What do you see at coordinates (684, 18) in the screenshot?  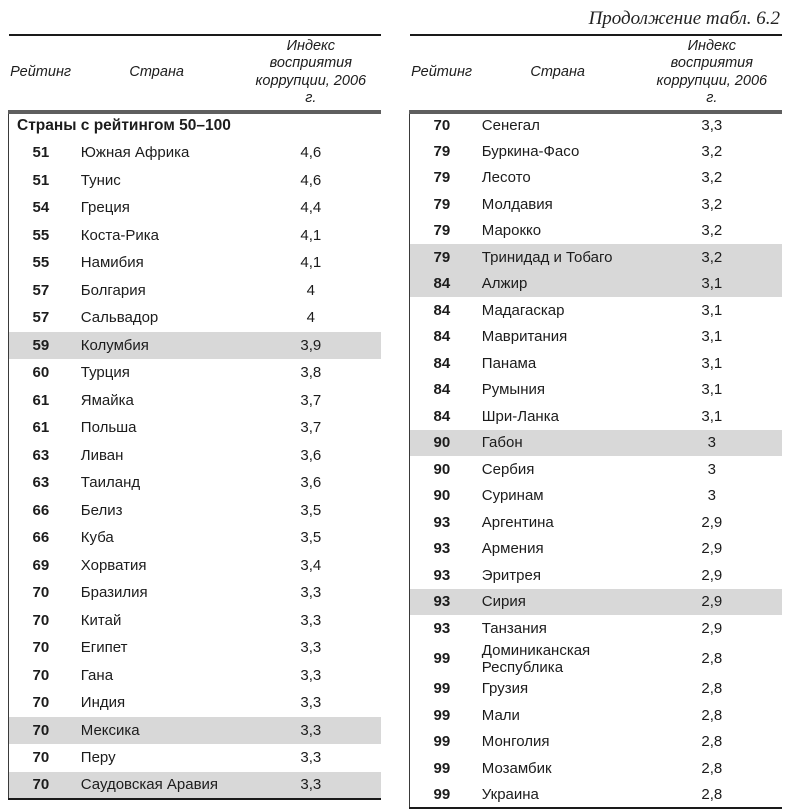 I see `page-title: Продолжение табл. 6.2` at bounding box center [684, 18].